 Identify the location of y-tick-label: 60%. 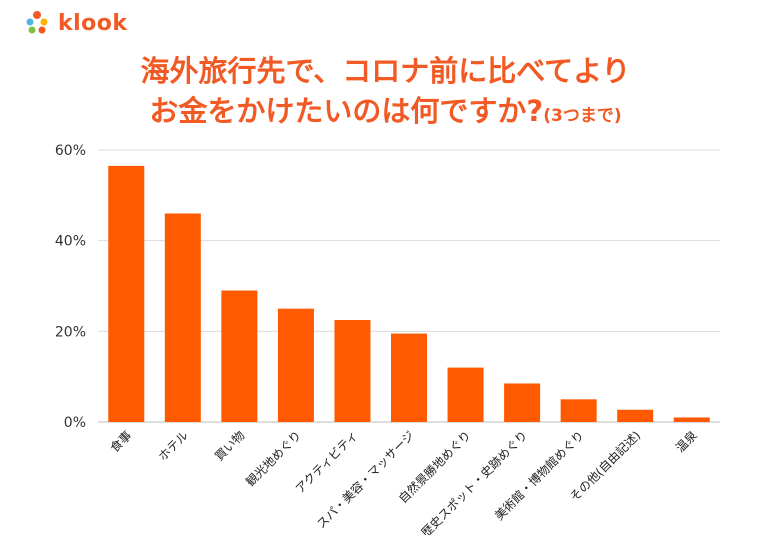
(70, 151).